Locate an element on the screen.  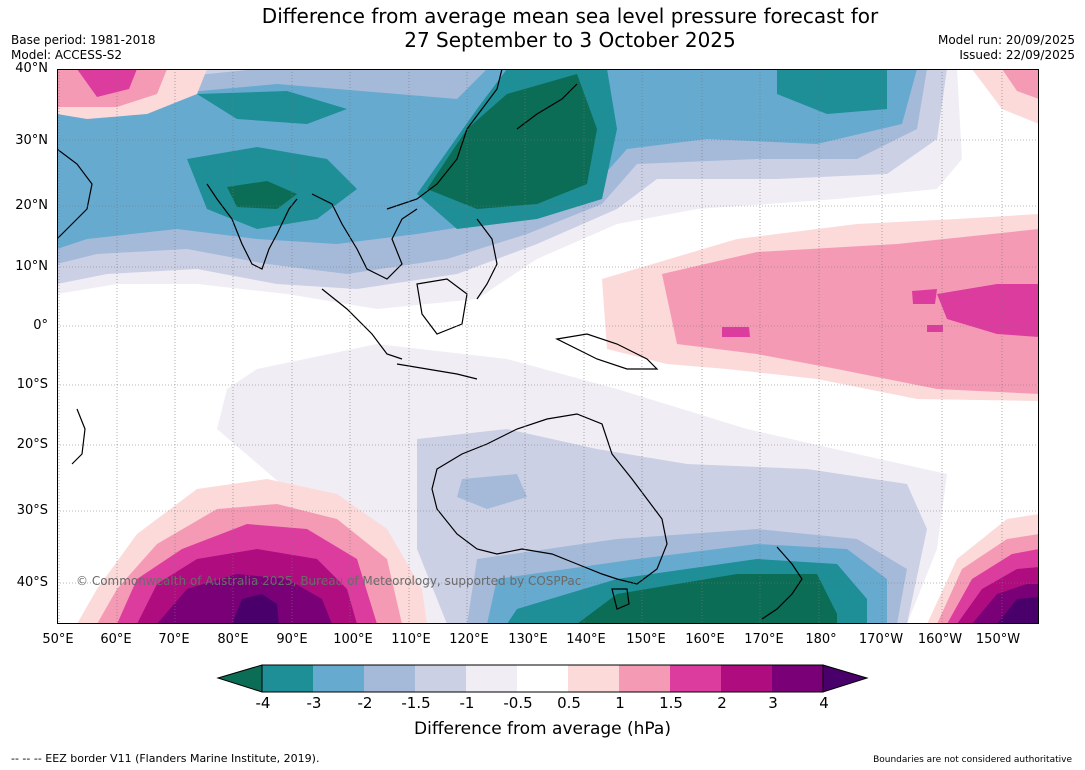
meta-left: Base period: 1981-2018 Model: ACCESS-S2 is located at coordinates (83, 48).